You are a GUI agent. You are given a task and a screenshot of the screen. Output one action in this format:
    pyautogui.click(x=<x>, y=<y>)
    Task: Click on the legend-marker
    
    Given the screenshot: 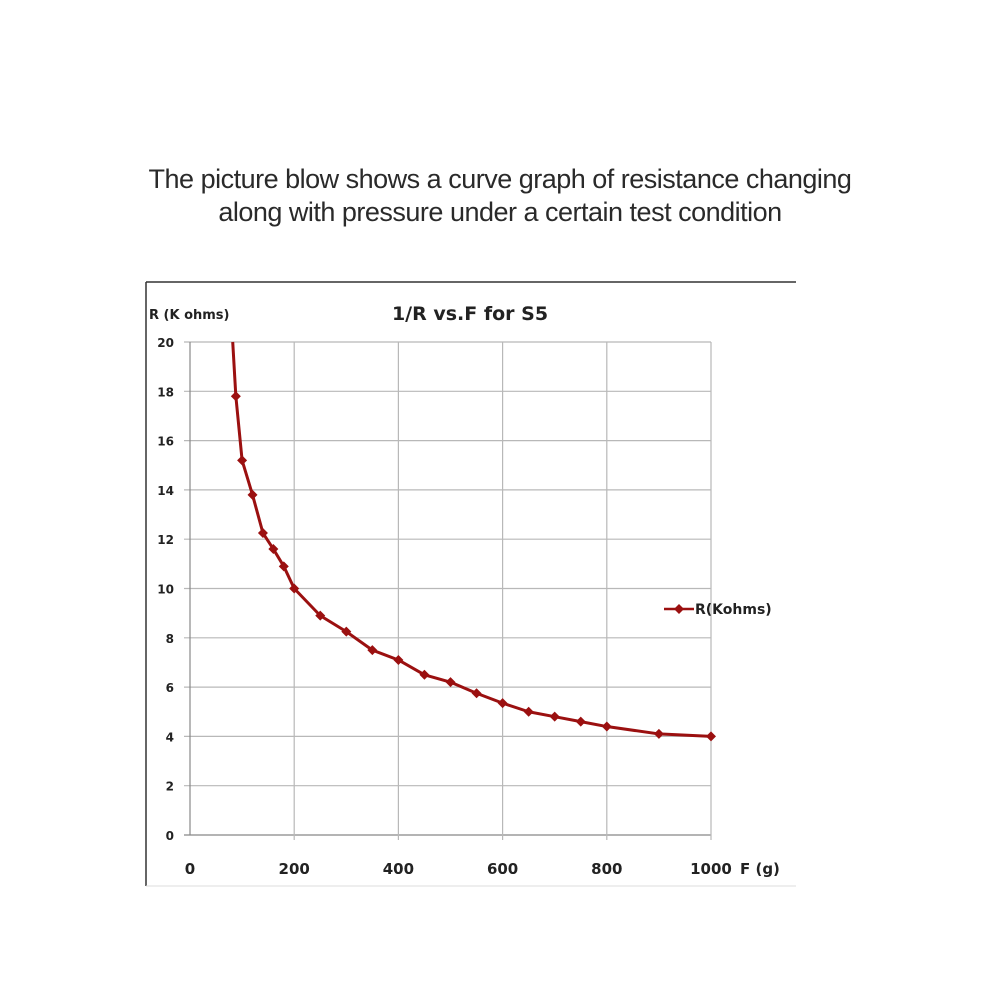 What is the action you would take?
    pyautogui.click(x=679, y=609)
    